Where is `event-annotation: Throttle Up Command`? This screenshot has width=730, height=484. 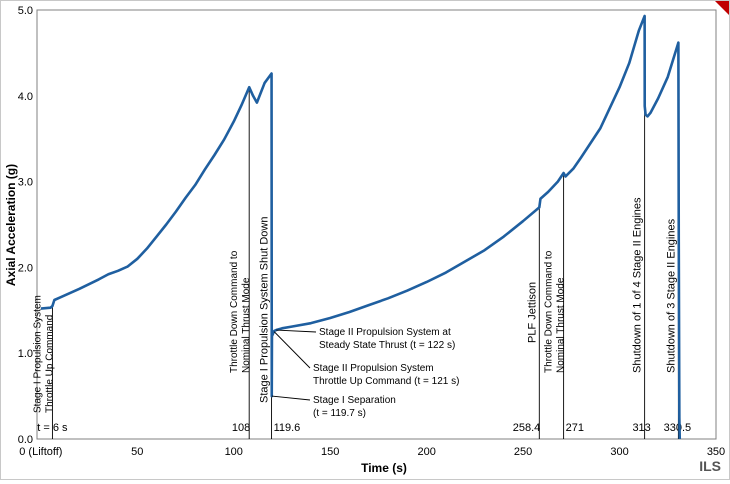
event-annotation: Throttle Up Command is located at coordinates (49, 364).